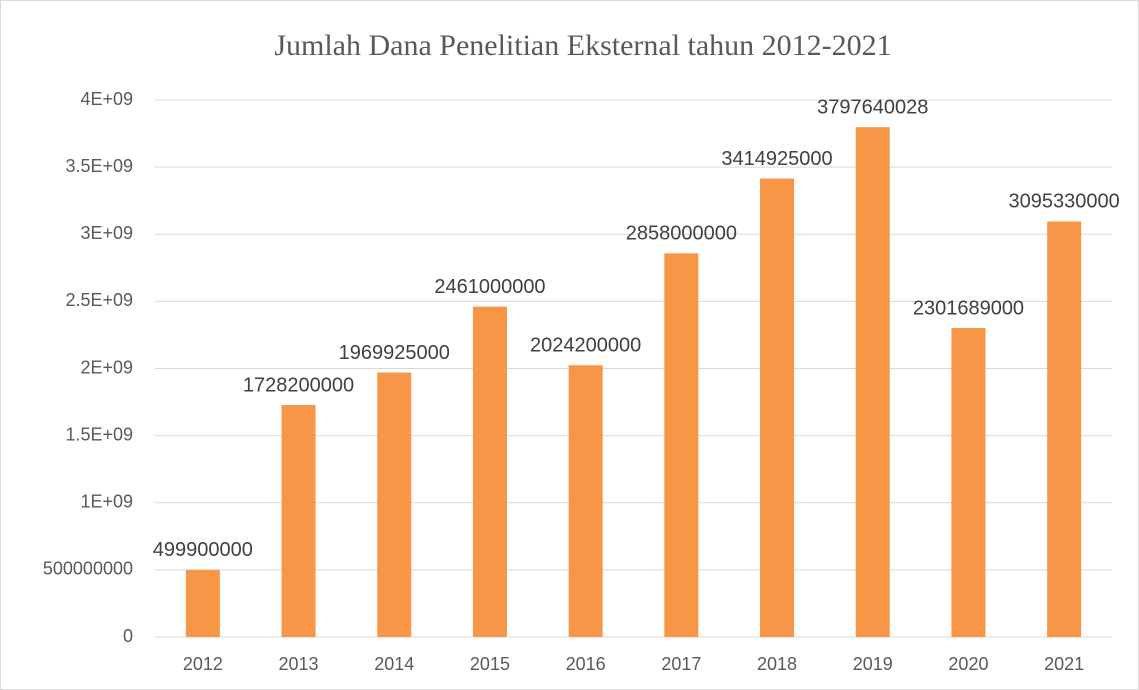 This screenshot has width=1139, height=690. Describe the element at coordinates (681, 234) in the screenshot. I see `value-label: 2858000000` at that location.